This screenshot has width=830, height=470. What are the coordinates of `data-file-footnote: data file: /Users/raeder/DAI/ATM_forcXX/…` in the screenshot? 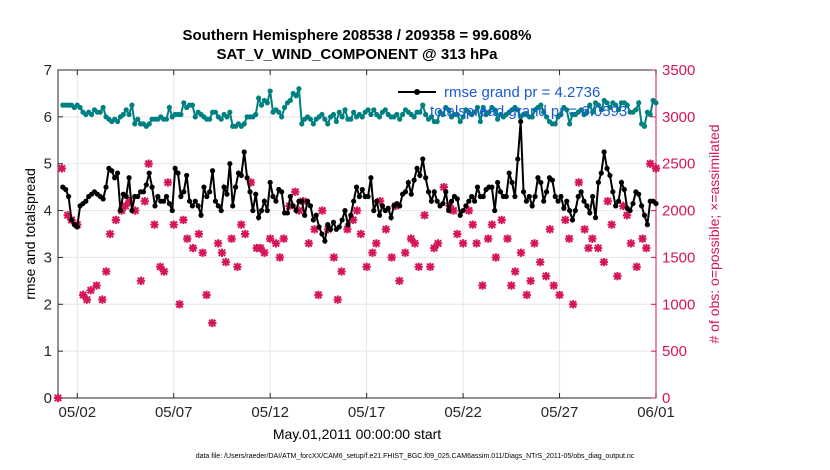 It's located at (415, 456).